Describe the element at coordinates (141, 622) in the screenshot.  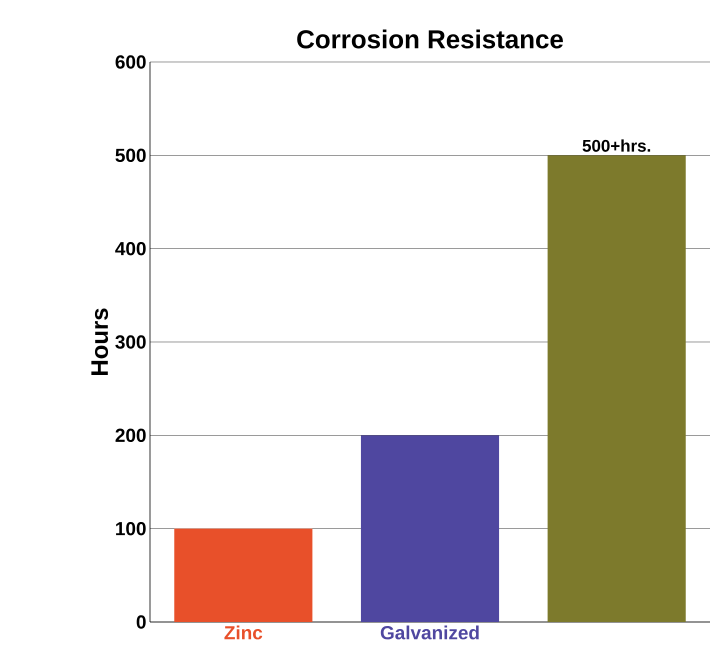
I see `y-tick-label: 0` at that location.